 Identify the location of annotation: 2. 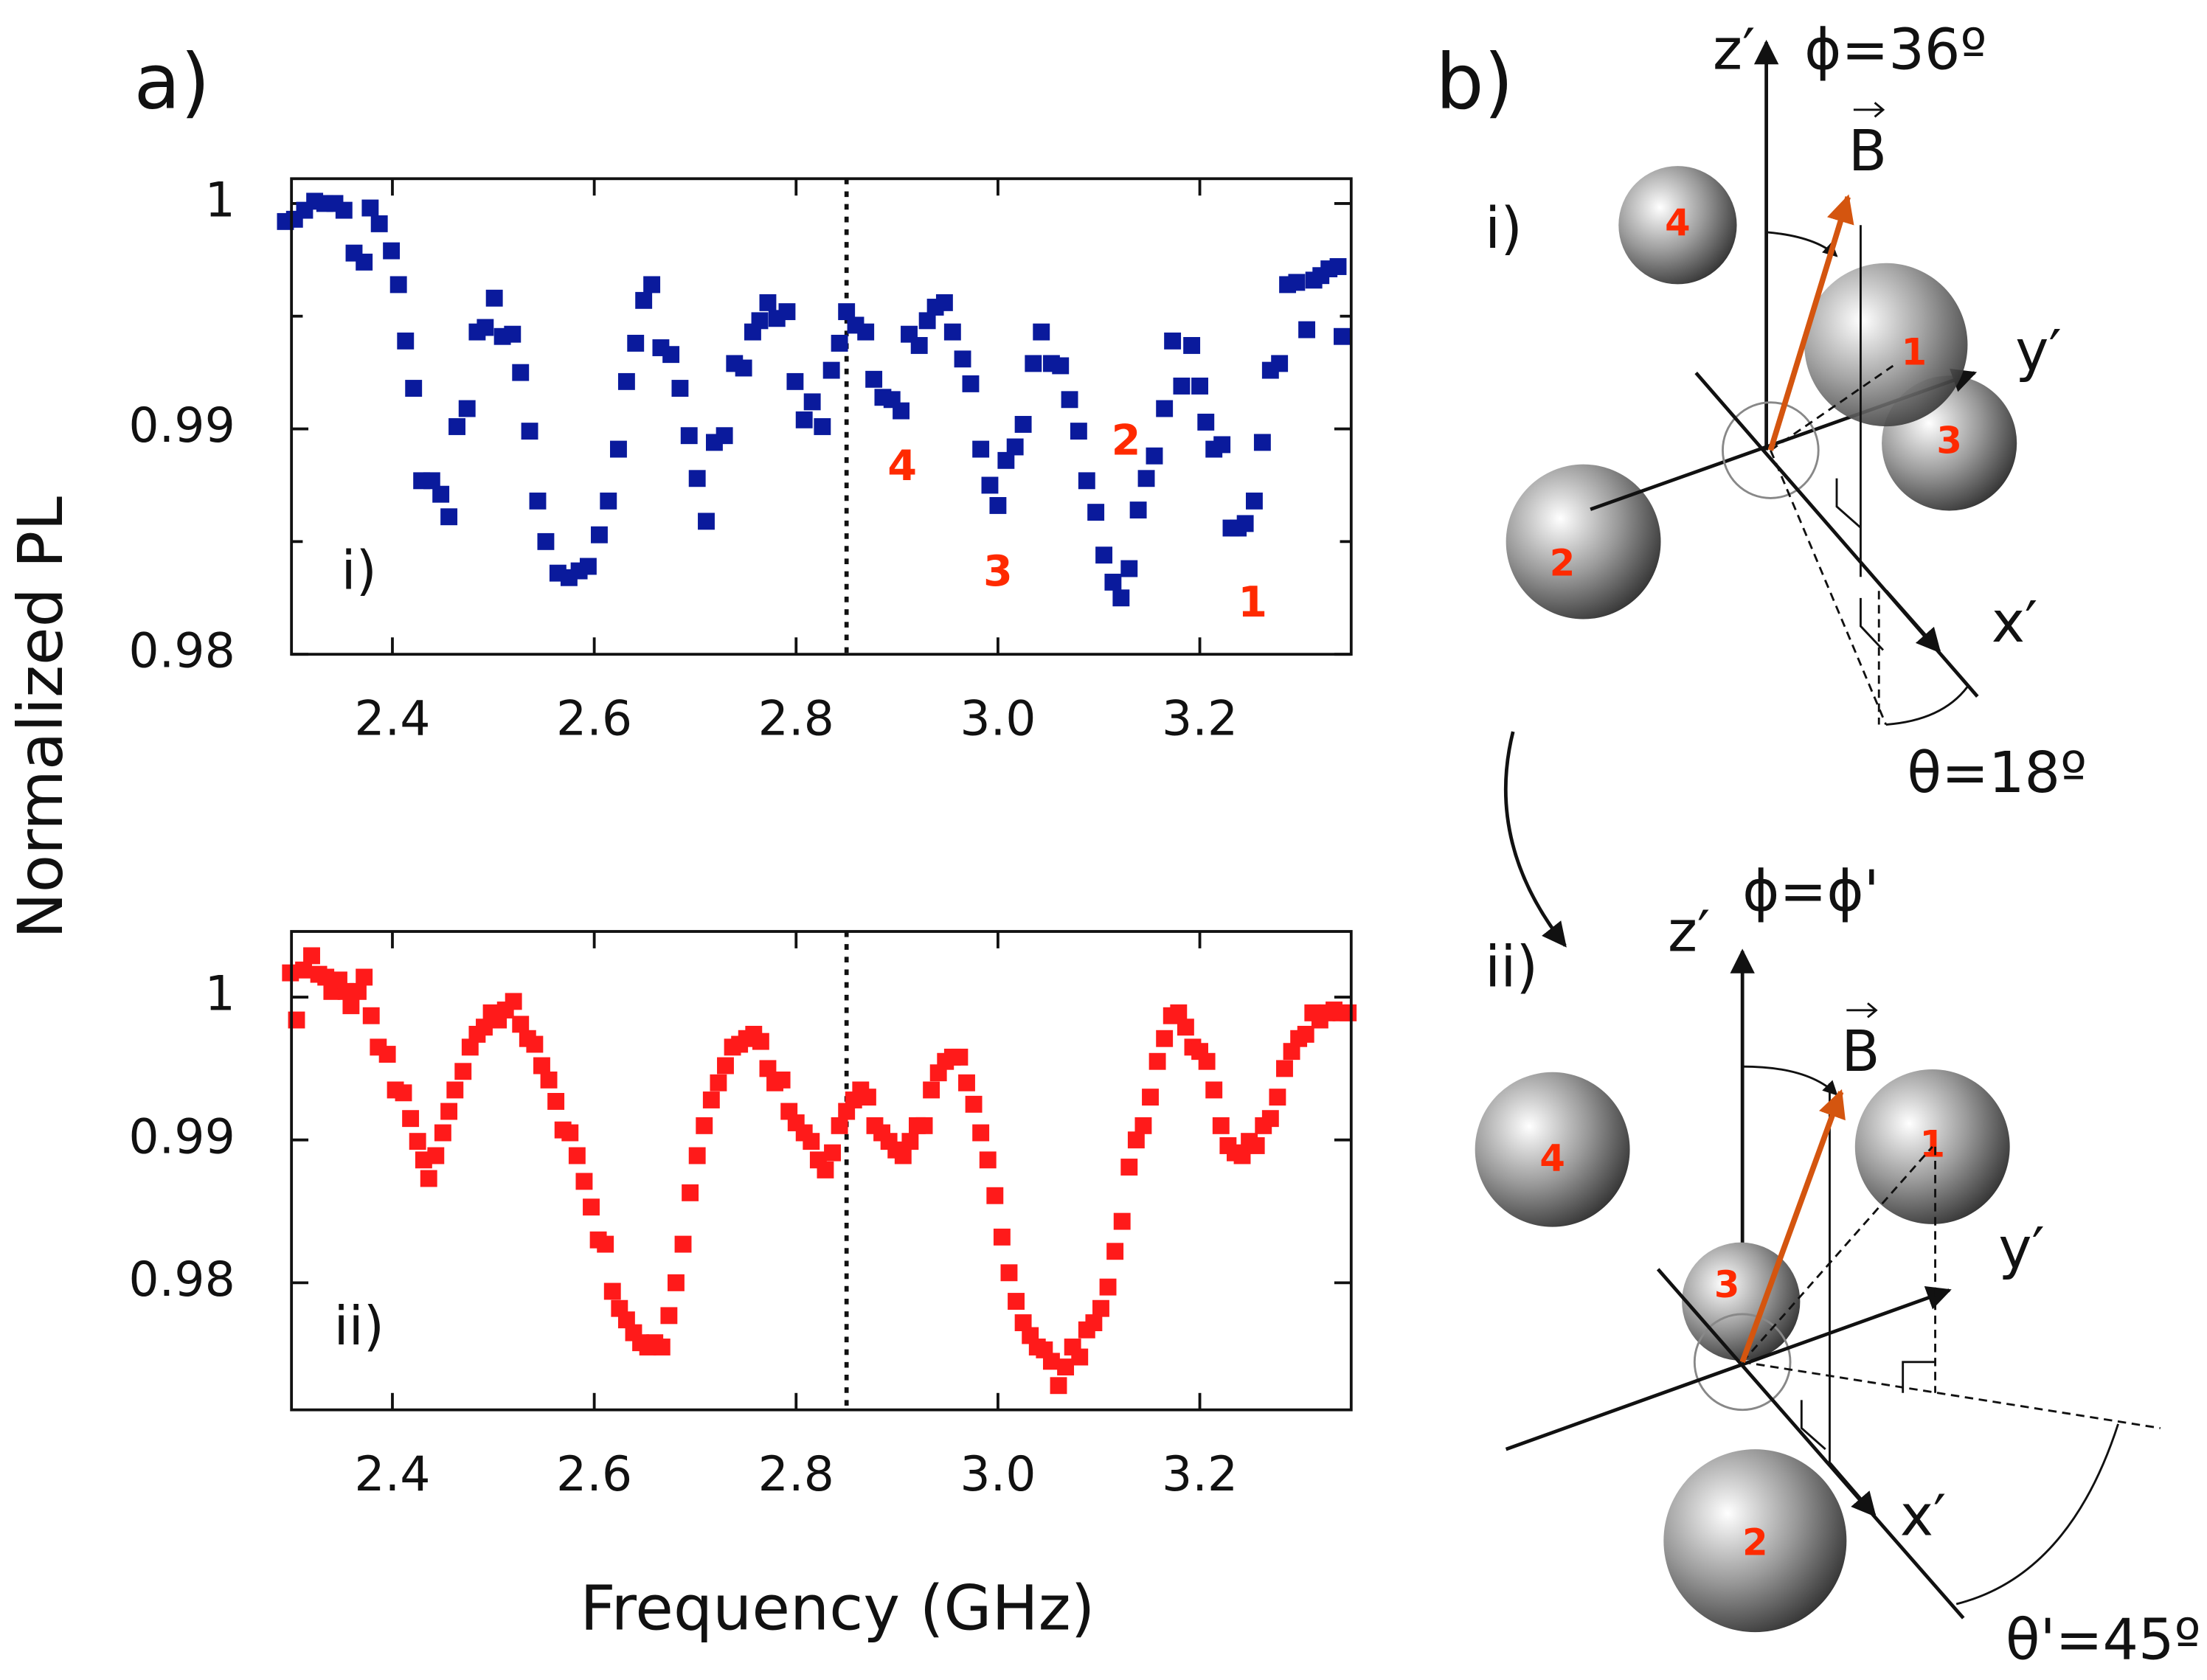
(1127, 441).